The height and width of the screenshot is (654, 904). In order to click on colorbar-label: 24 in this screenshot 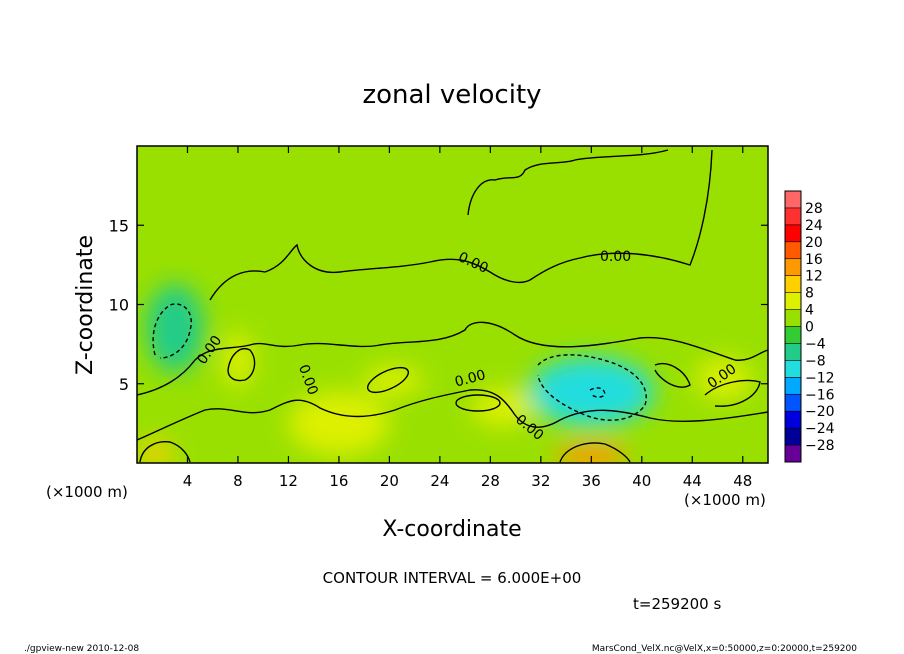, I will do `click(814, 226)`.